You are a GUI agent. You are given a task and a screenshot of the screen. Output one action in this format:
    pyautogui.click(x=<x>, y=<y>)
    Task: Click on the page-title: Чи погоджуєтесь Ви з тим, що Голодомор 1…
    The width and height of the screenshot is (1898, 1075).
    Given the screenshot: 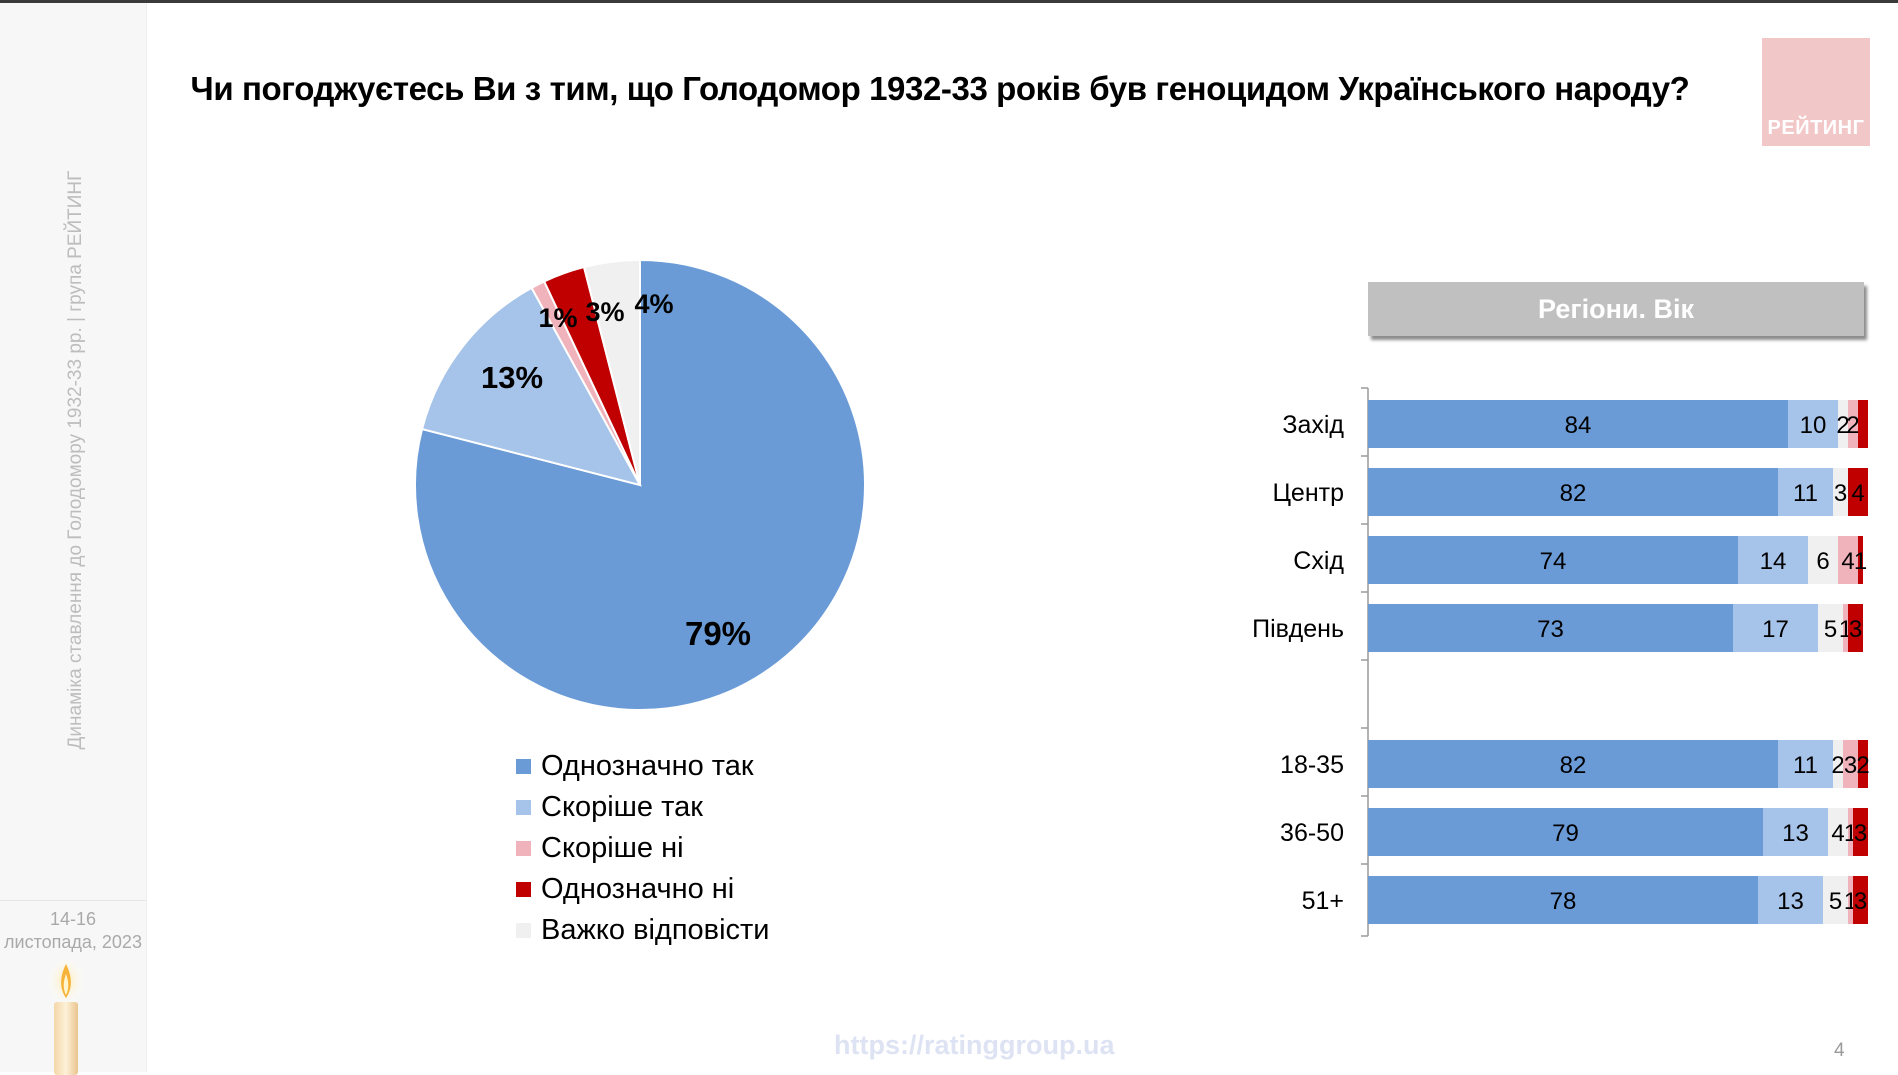 What is the action you would take?
    pyautogui.click(x=940, y=88)
    